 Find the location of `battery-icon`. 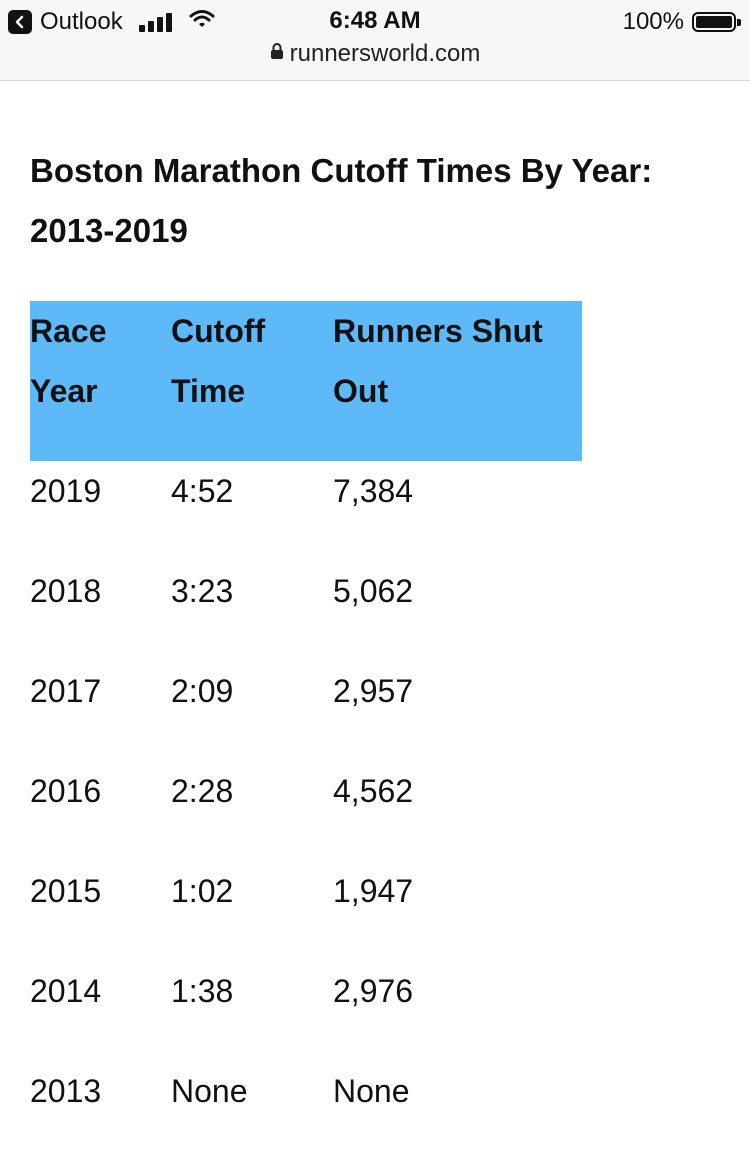

battery-icon is located at coordinates (716, 22).